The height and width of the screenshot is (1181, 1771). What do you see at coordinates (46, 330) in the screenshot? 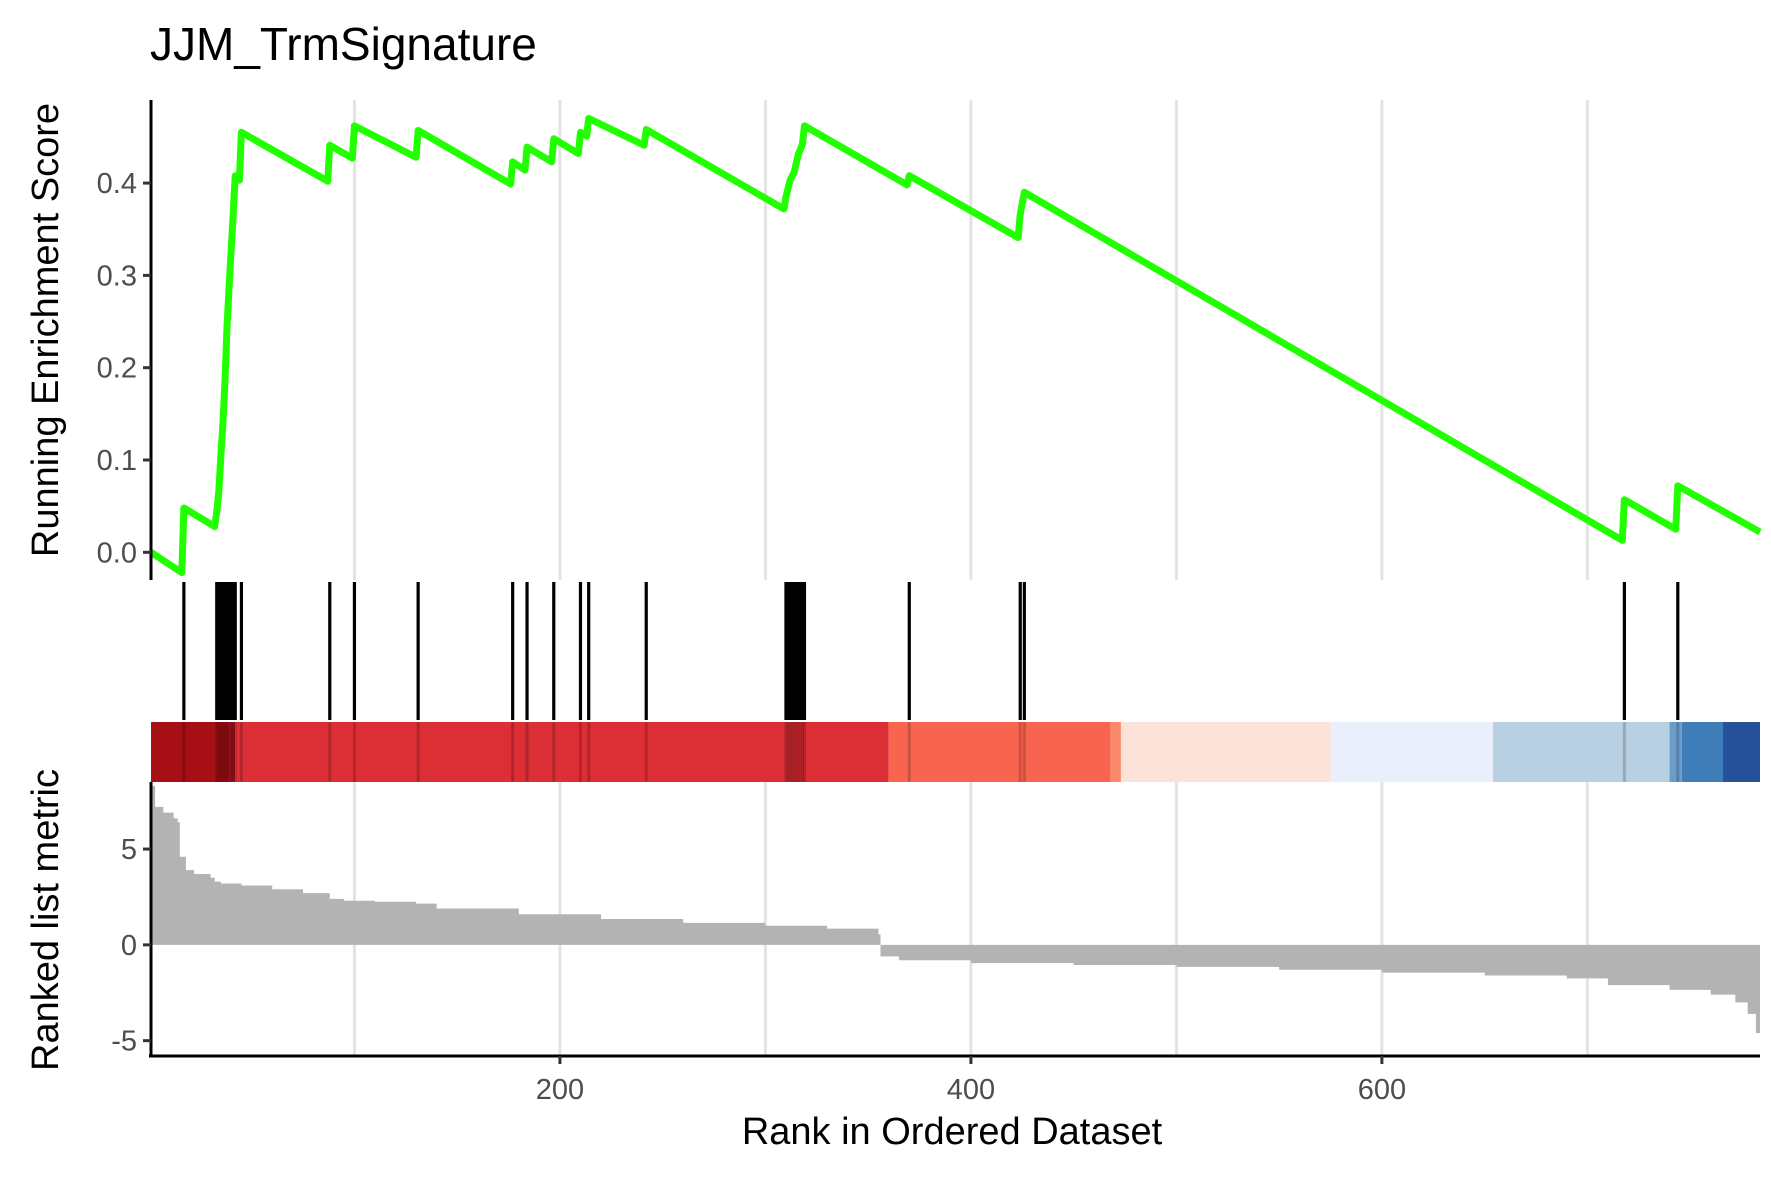
I see `es-y-axis-title: Running Enrichment Score` at bounding box center [46, 330].